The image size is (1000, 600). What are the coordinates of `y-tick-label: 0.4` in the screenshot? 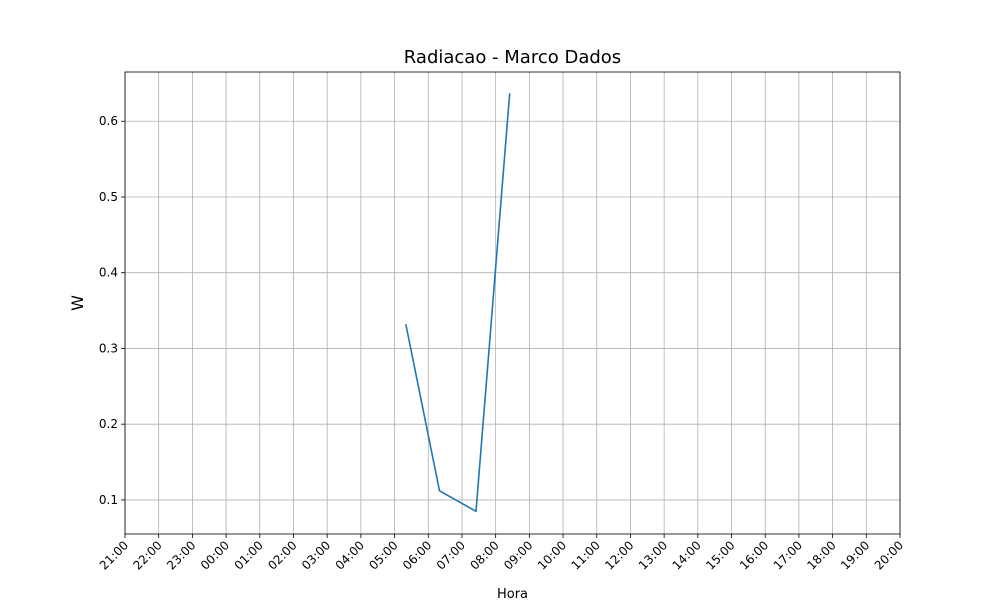 It's located at (108, 273).